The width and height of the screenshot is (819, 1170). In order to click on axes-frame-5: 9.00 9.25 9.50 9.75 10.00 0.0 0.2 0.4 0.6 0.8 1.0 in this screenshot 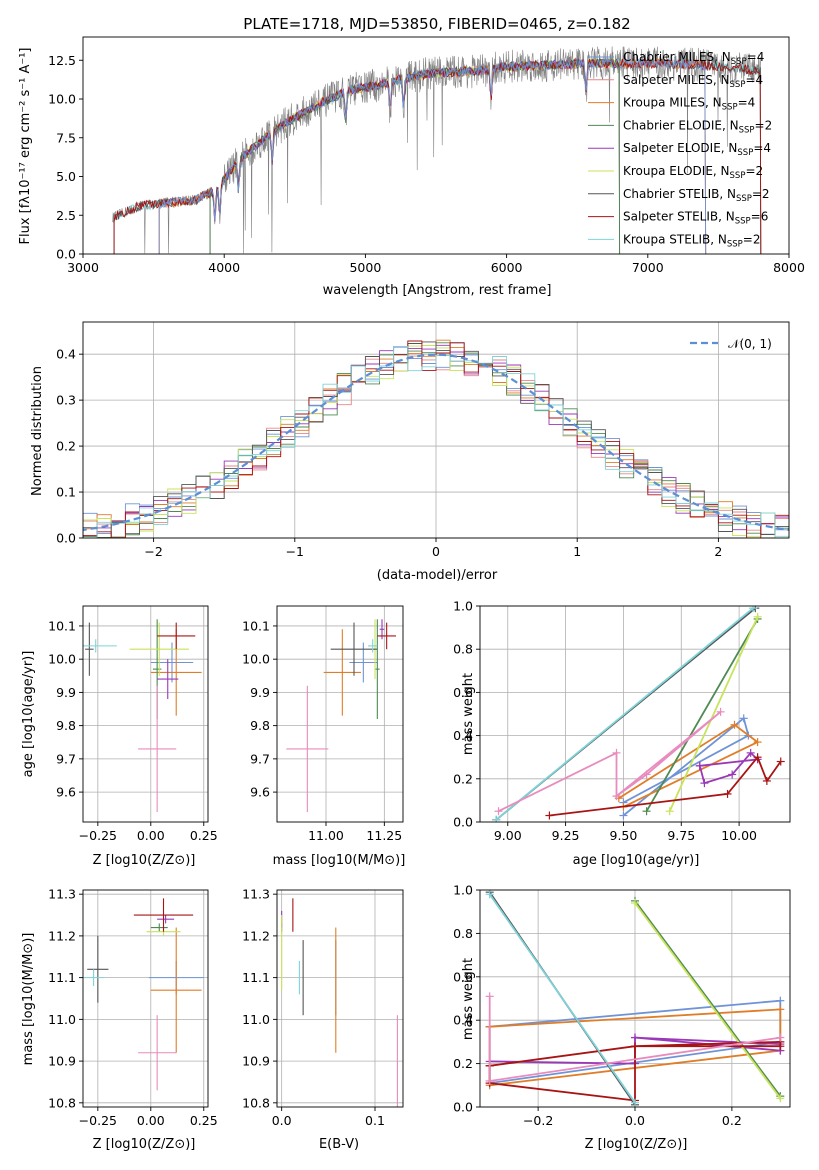, I will do `click(622, 721)`.